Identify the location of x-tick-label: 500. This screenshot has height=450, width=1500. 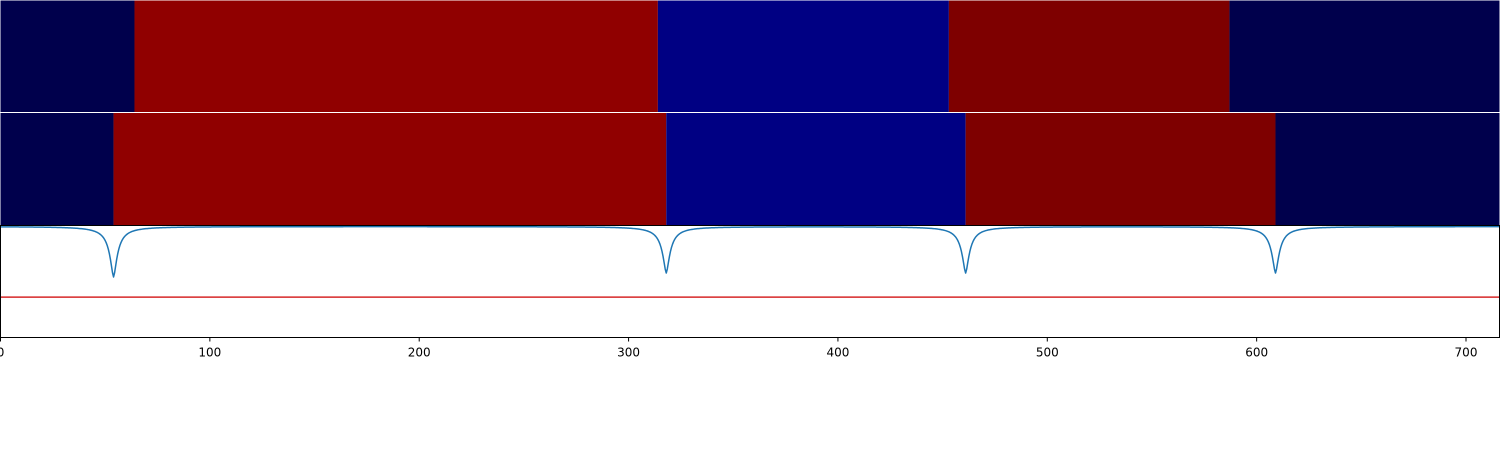
(1047, 353).